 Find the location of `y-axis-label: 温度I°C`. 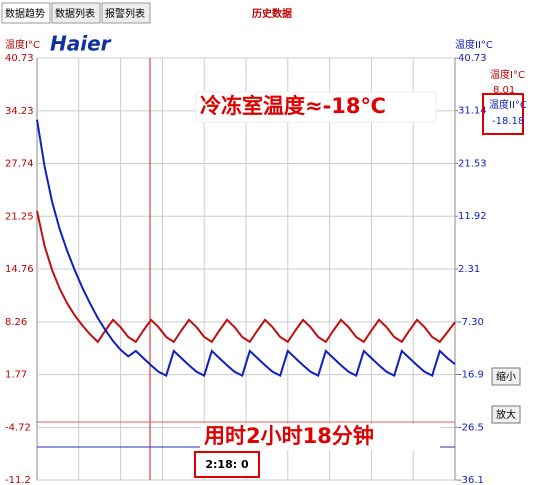

y-axis-label: 温度I°C is located at coordinates (22, 44).